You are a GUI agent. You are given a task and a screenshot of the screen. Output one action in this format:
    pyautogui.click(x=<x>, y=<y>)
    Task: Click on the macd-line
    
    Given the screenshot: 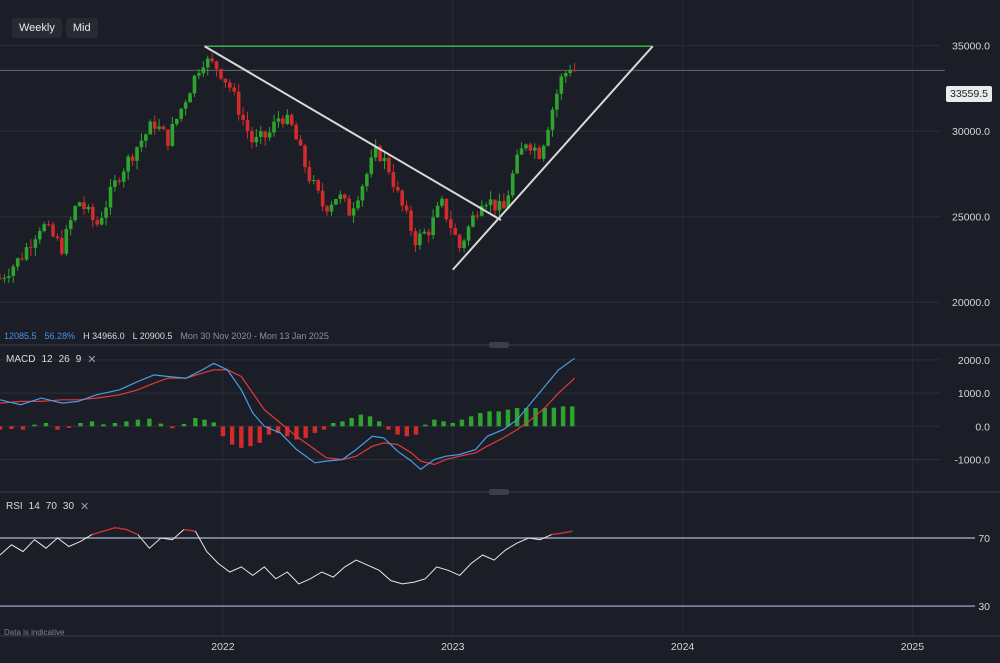 What is the action you would take?
    pyautogui.click(x=287, y=414)
    